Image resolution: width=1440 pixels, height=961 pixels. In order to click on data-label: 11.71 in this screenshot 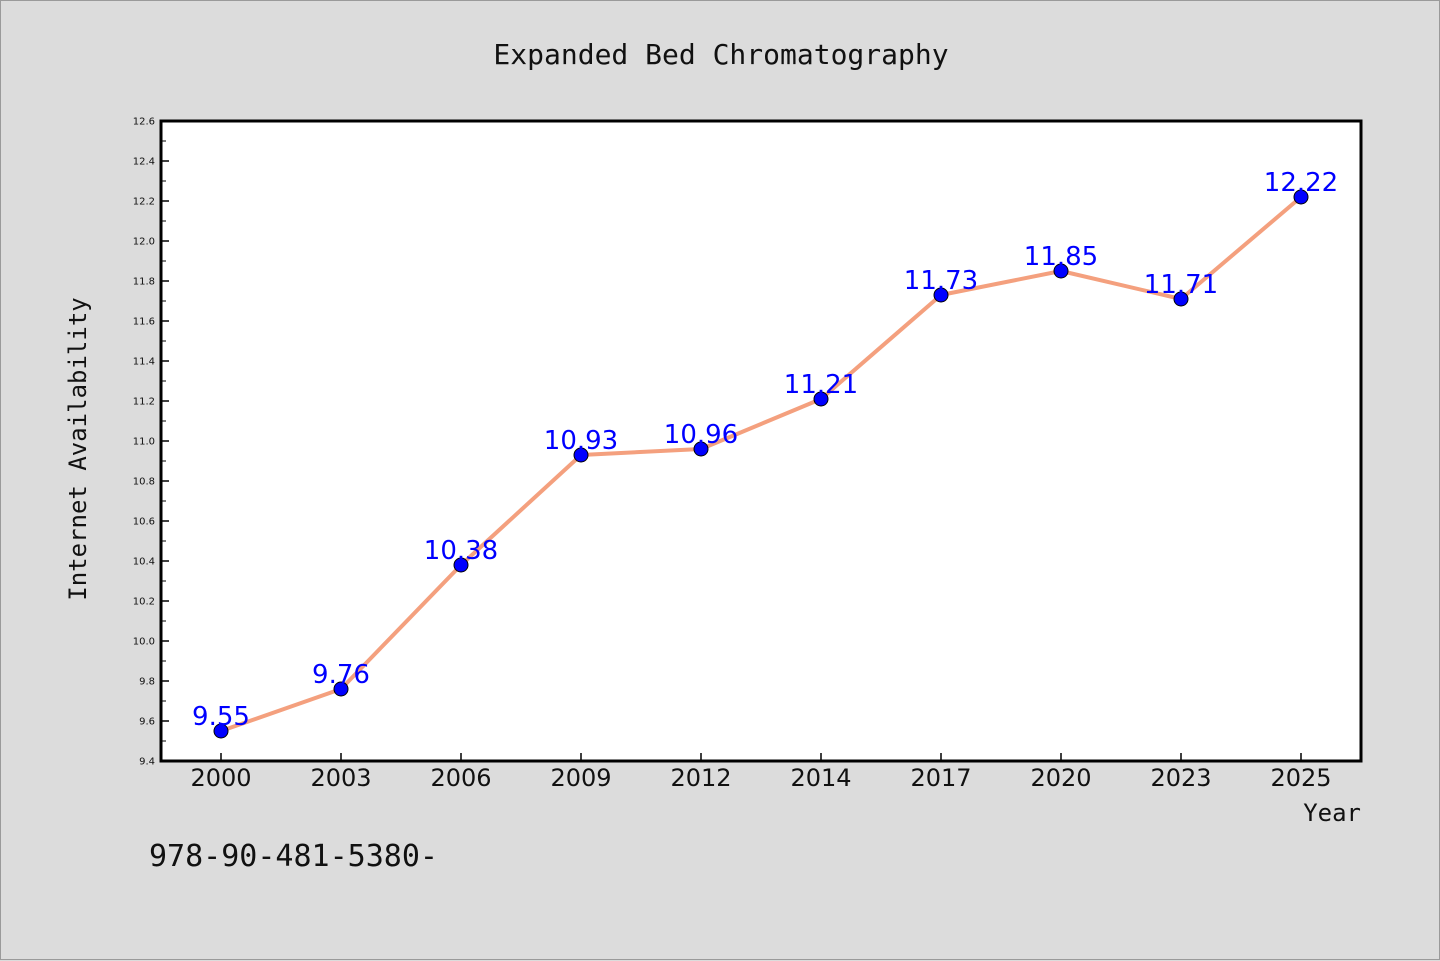, I will do `click(1181, 285)`.